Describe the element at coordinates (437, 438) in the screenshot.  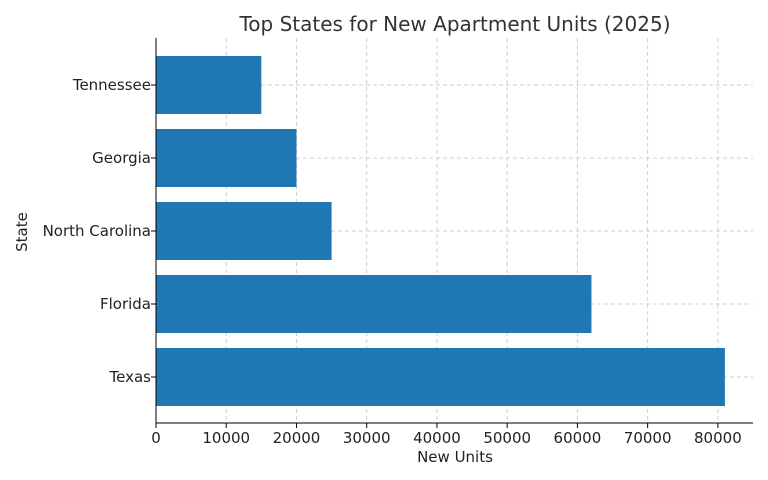
I see `x-tick-label: 40000` at that location.